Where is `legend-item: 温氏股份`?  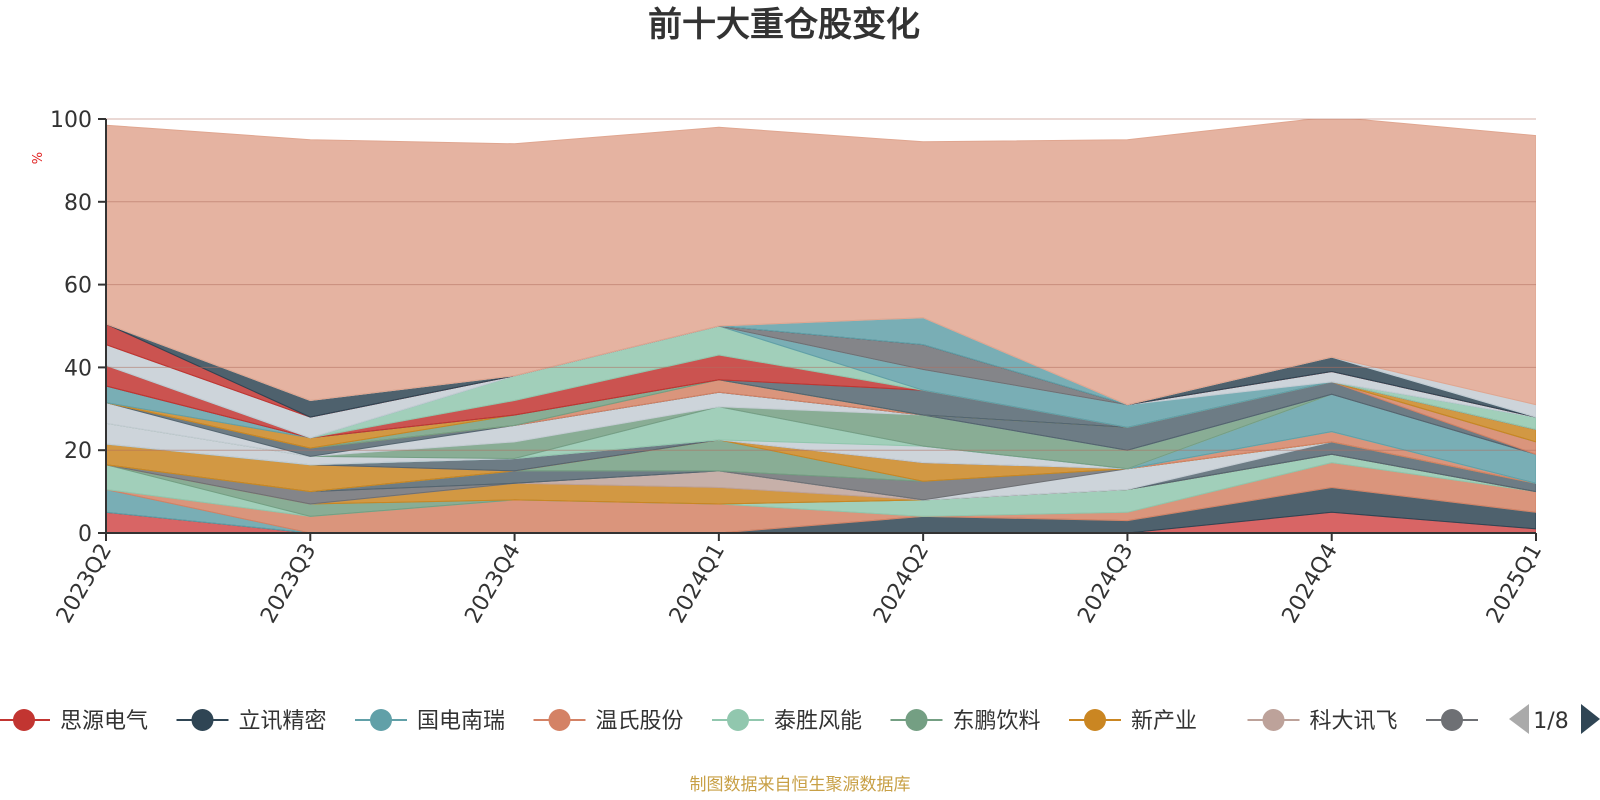
legend-item: 温氏股份 is located at coordinates (608, 721).